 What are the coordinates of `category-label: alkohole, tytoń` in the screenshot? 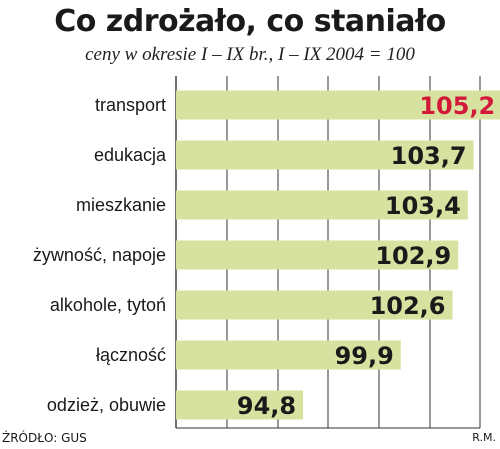 It's located at (108, 305).